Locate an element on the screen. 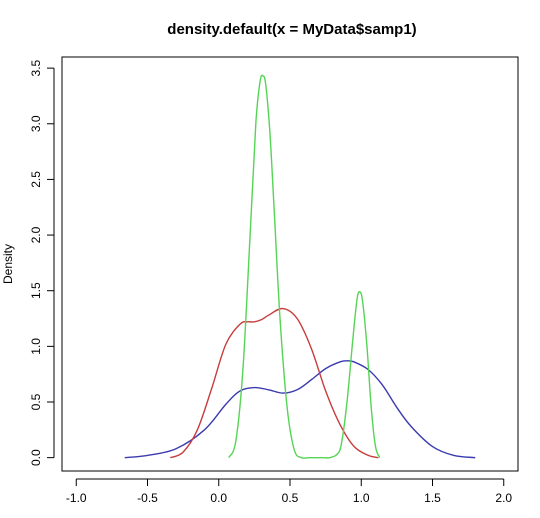 The width and height of the screenshot is (540, 518). y-tick-label: 0.0 is located at coordinates (36, 457).